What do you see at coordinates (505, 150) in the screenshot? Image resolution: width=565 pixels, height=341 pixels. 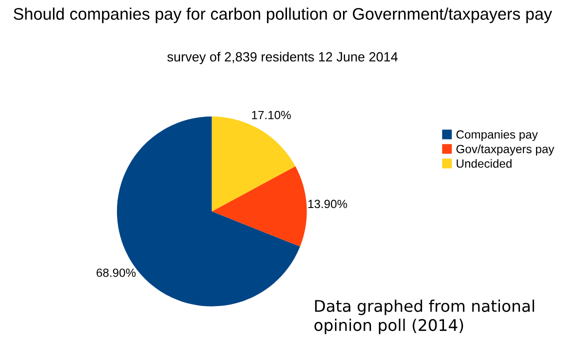 I see `legend-label: Gov/taxpayers pay` at bounding box center [505, 150].